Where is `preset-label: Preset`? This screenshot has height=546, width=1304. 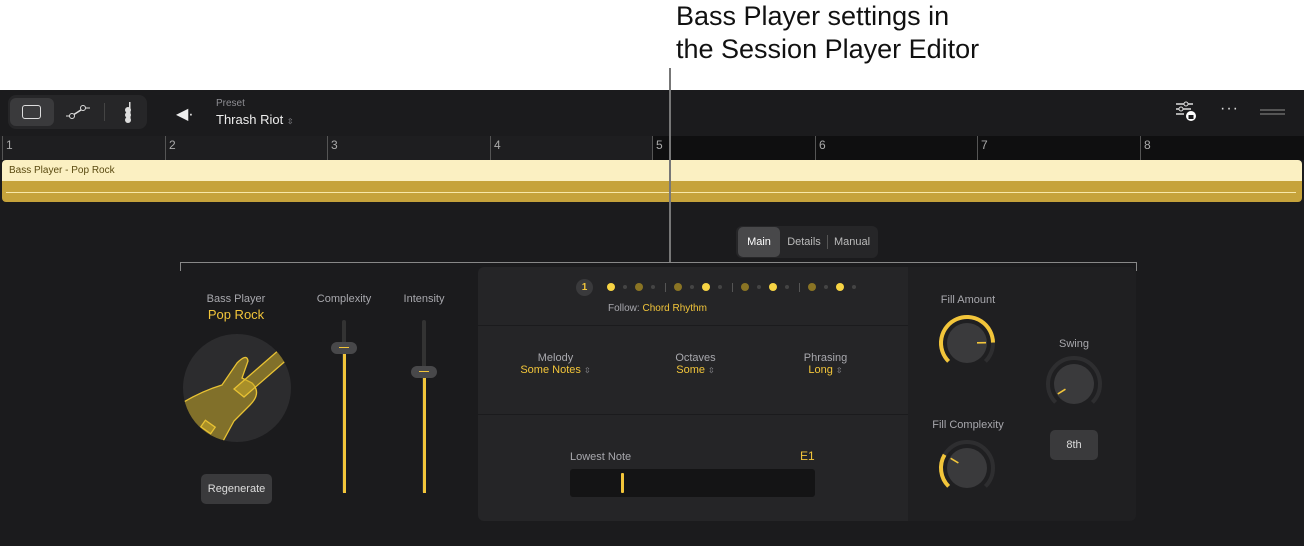
preset-label: Preset is located at coordinates (230, 103).